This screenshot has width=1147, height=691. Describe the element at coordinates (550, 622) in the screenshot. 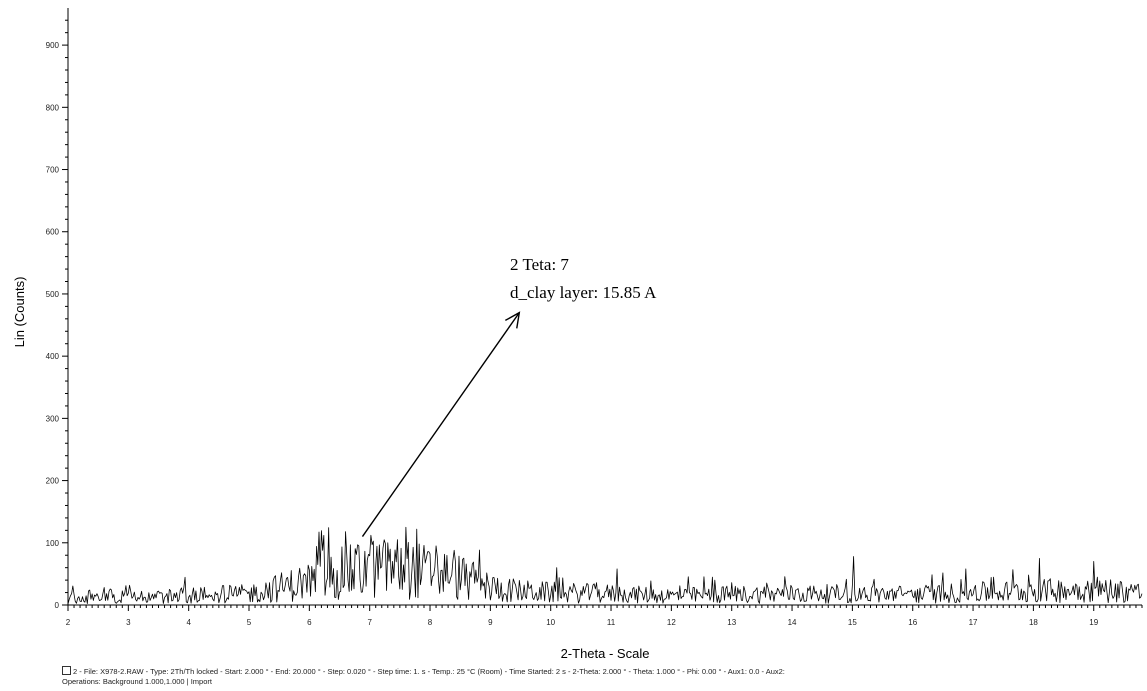

I see `x-tick-label: 10` at that location.